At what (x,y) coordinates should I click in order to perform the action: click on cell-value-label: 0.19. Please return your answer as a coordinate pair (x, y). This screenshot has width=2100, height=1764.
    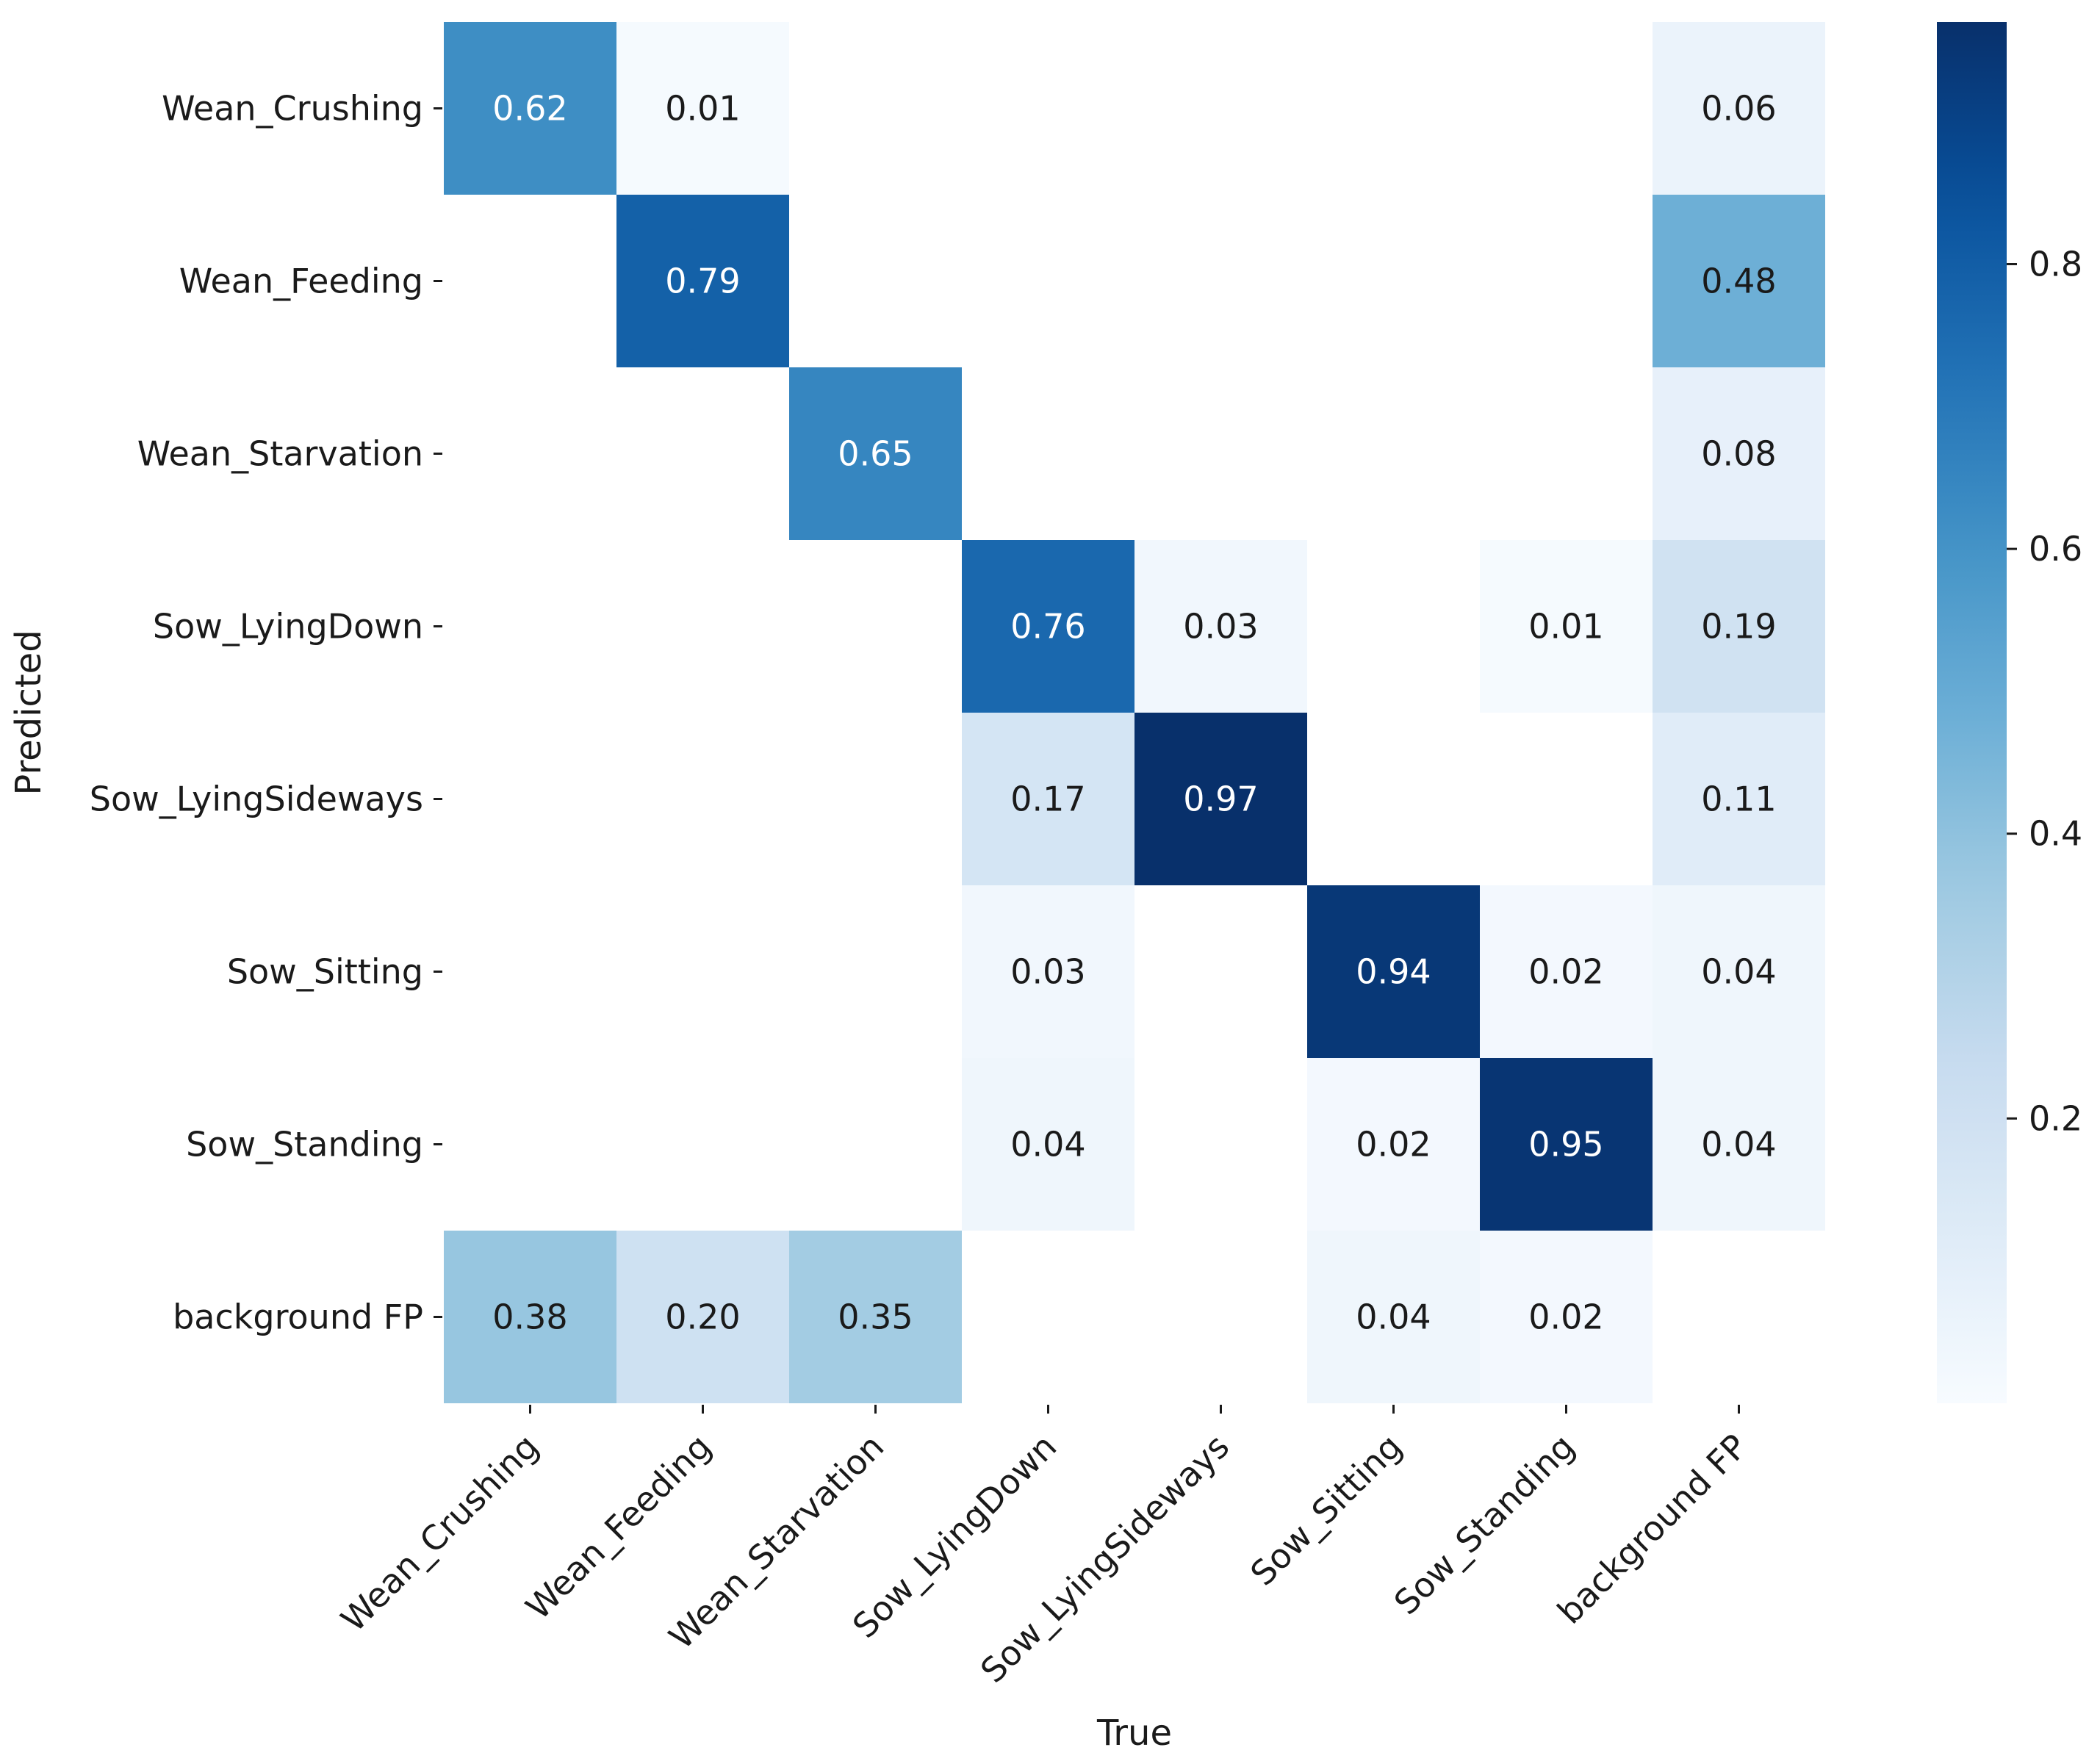
    Looking at the image, I should click on (1738, 627).